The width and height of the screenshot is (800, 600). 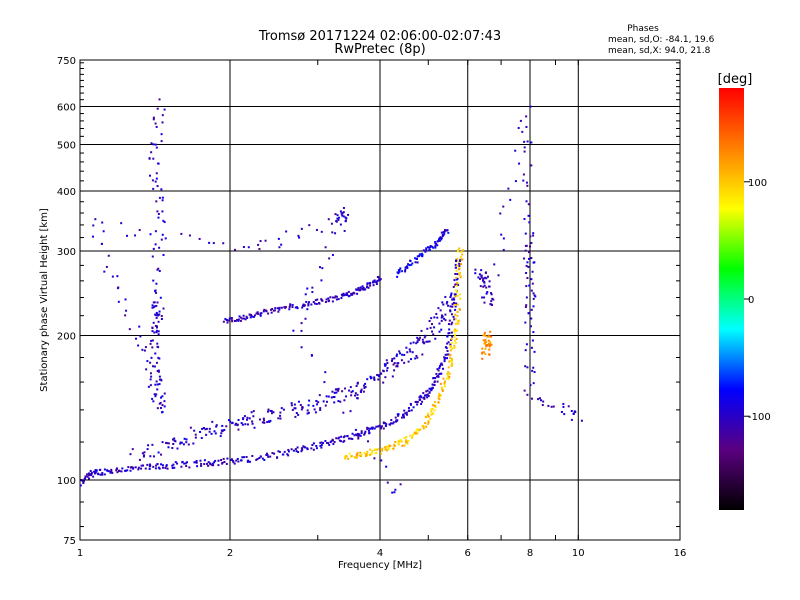 I want to click on chart-title: Tromsø 20171224 02:06:00-02:07:43, so click(x=379, y=36).